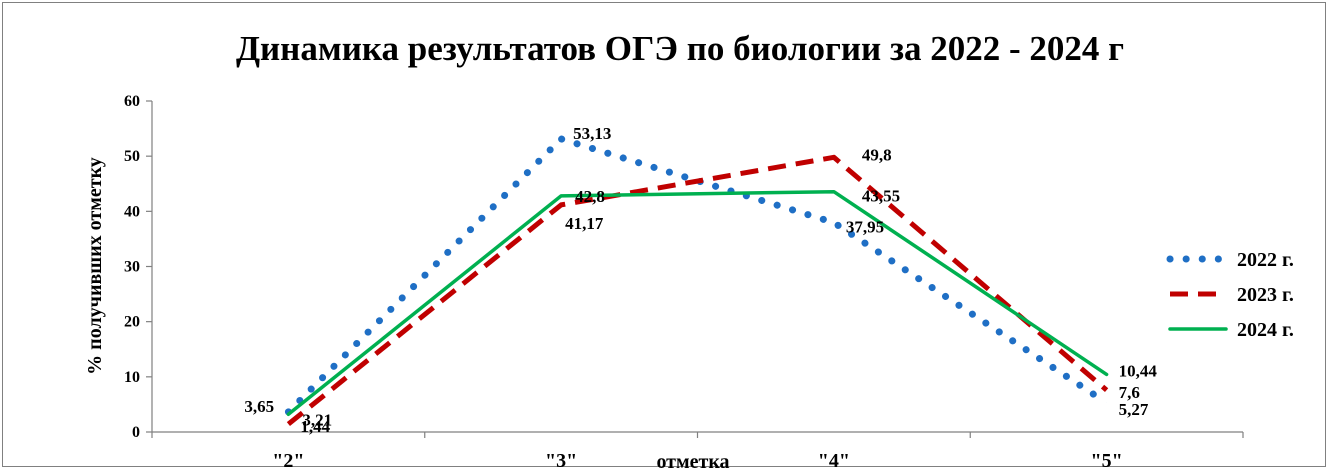  What do you see at coordinates (132, 377) in the screenshot?
I see `y-tick-label: 10` at bounding box center [132, 377].